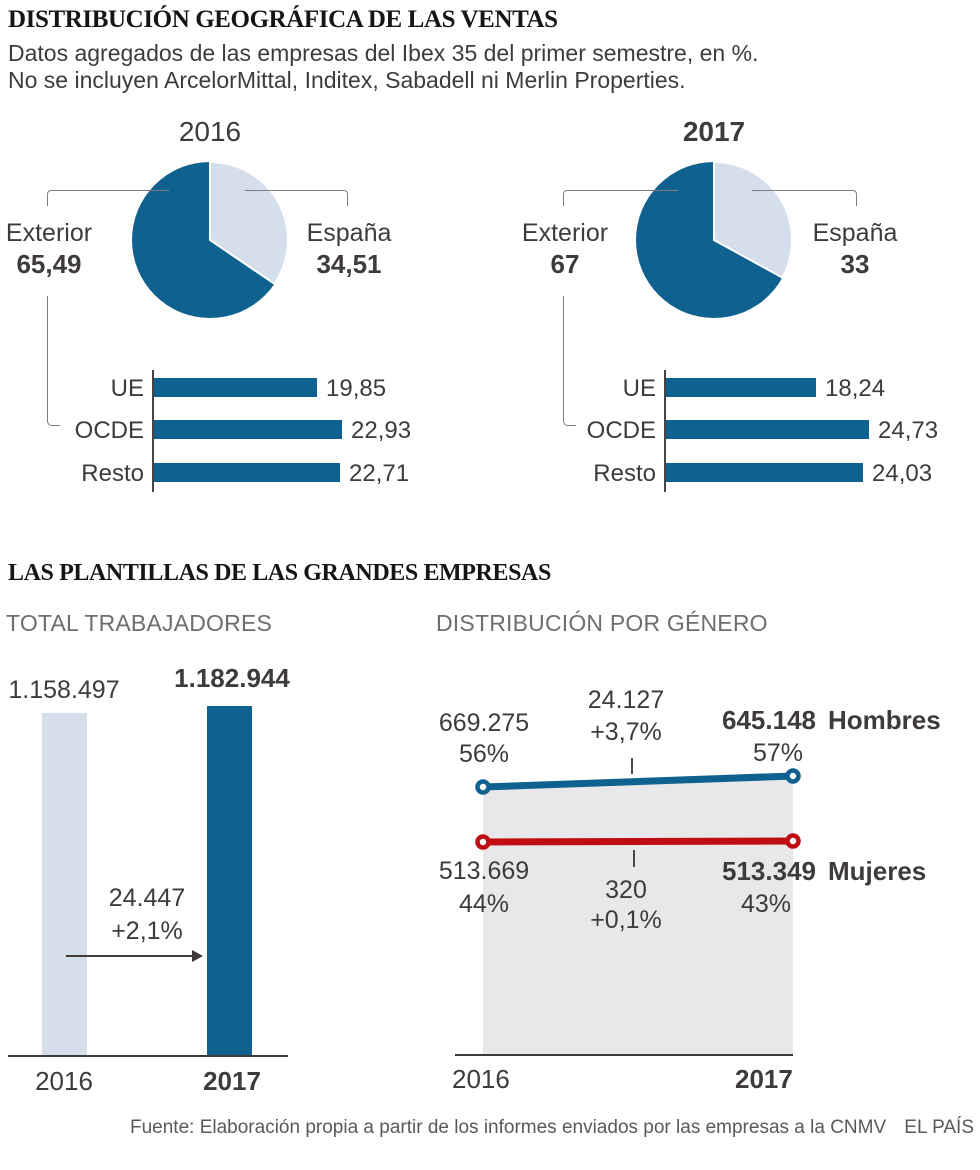 The height and width of the screenshot is (1170, 980). Describe the element at coordinates (147, 931) in the screenshot. I see `workers-change-pct: +2,1%` at that location.